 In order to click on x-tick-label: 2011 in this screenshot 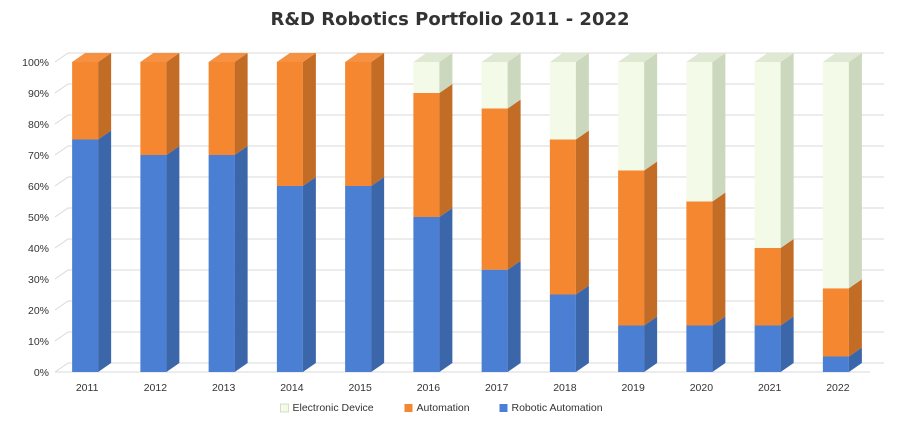, I will do `click(87, 388)`.